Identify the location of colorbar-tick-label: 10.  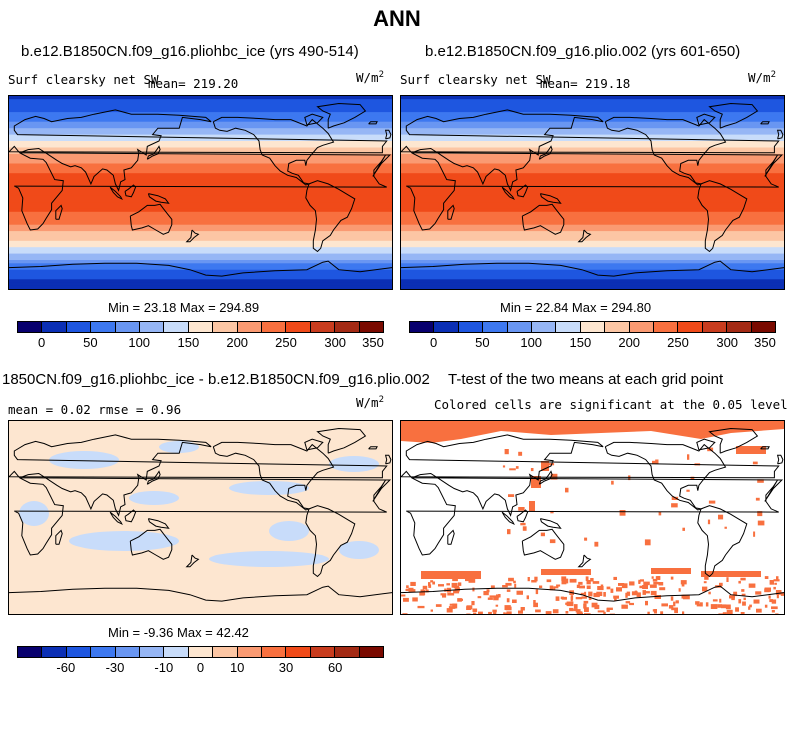
(237, 667).